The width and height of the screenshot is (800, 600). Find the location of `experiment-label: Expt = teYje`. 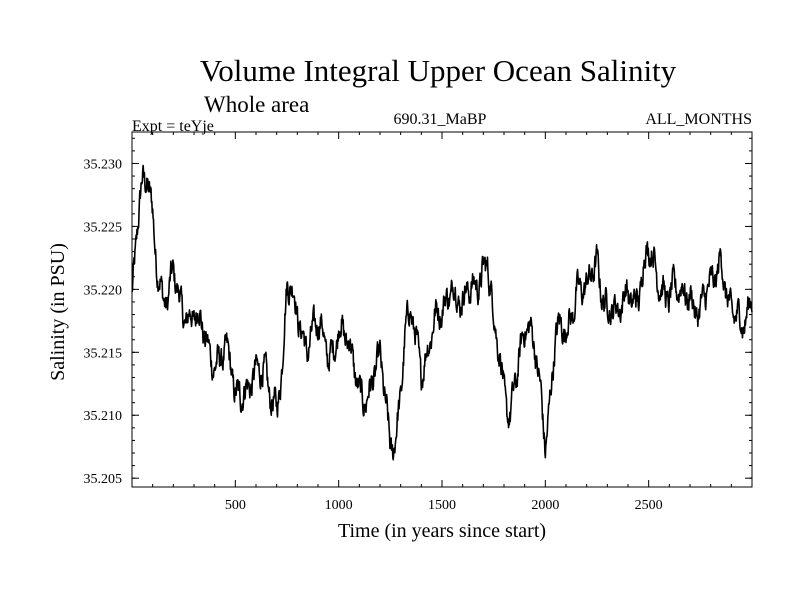

experiment-label: Expt = teYje is located at coordinates (173, 126).